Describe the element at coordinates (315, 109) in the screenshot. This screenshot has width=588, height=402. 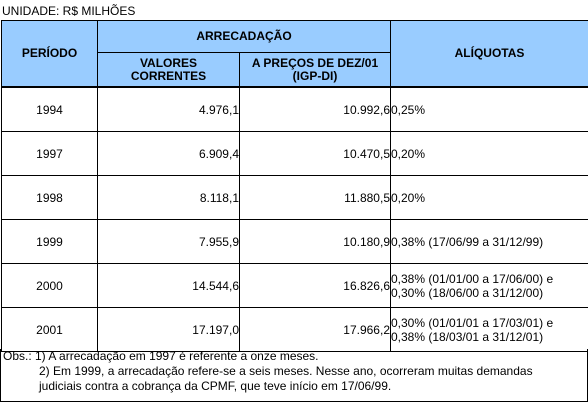
I see `real-value-cell: 10.992,6` at that location.